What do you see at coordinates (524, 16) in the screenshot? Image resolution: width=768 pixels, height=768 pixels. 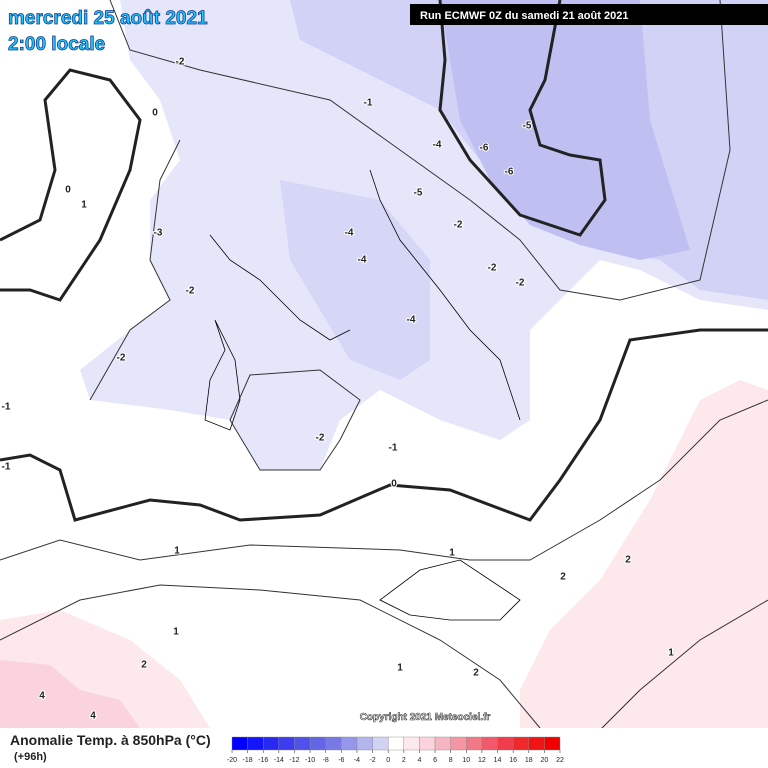 I see `run-info: Run ECMWF 0Z du samedi 21 août 2021` at bounding box center [524, 16].